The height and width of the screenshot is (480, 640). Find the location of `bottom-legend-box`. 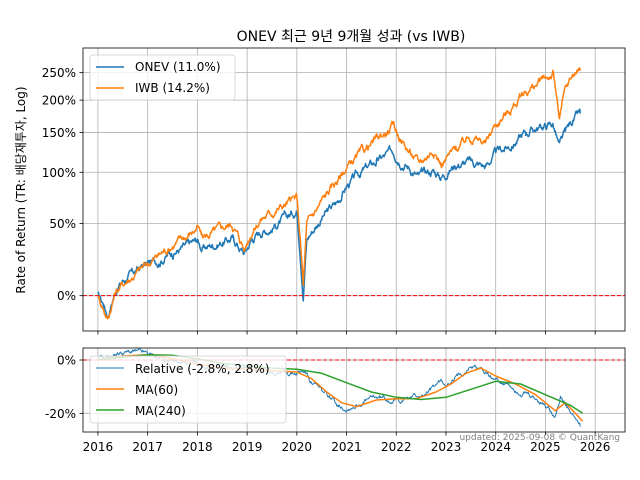

bottom-legend-box is located at coordinates (188, 389).